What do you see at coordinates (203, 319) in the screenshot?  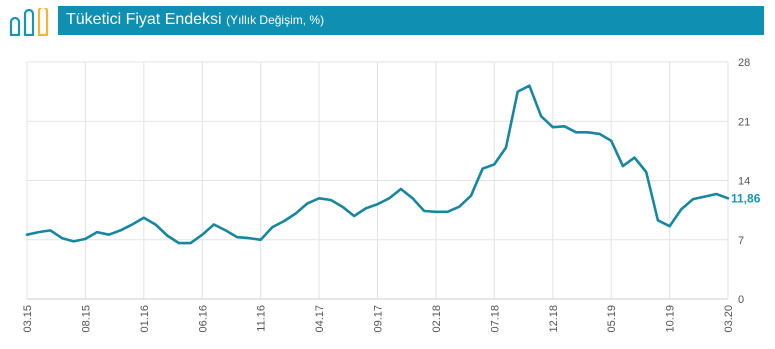 I see `x-tick-label: 06.16` at bounding box center [203, 319].